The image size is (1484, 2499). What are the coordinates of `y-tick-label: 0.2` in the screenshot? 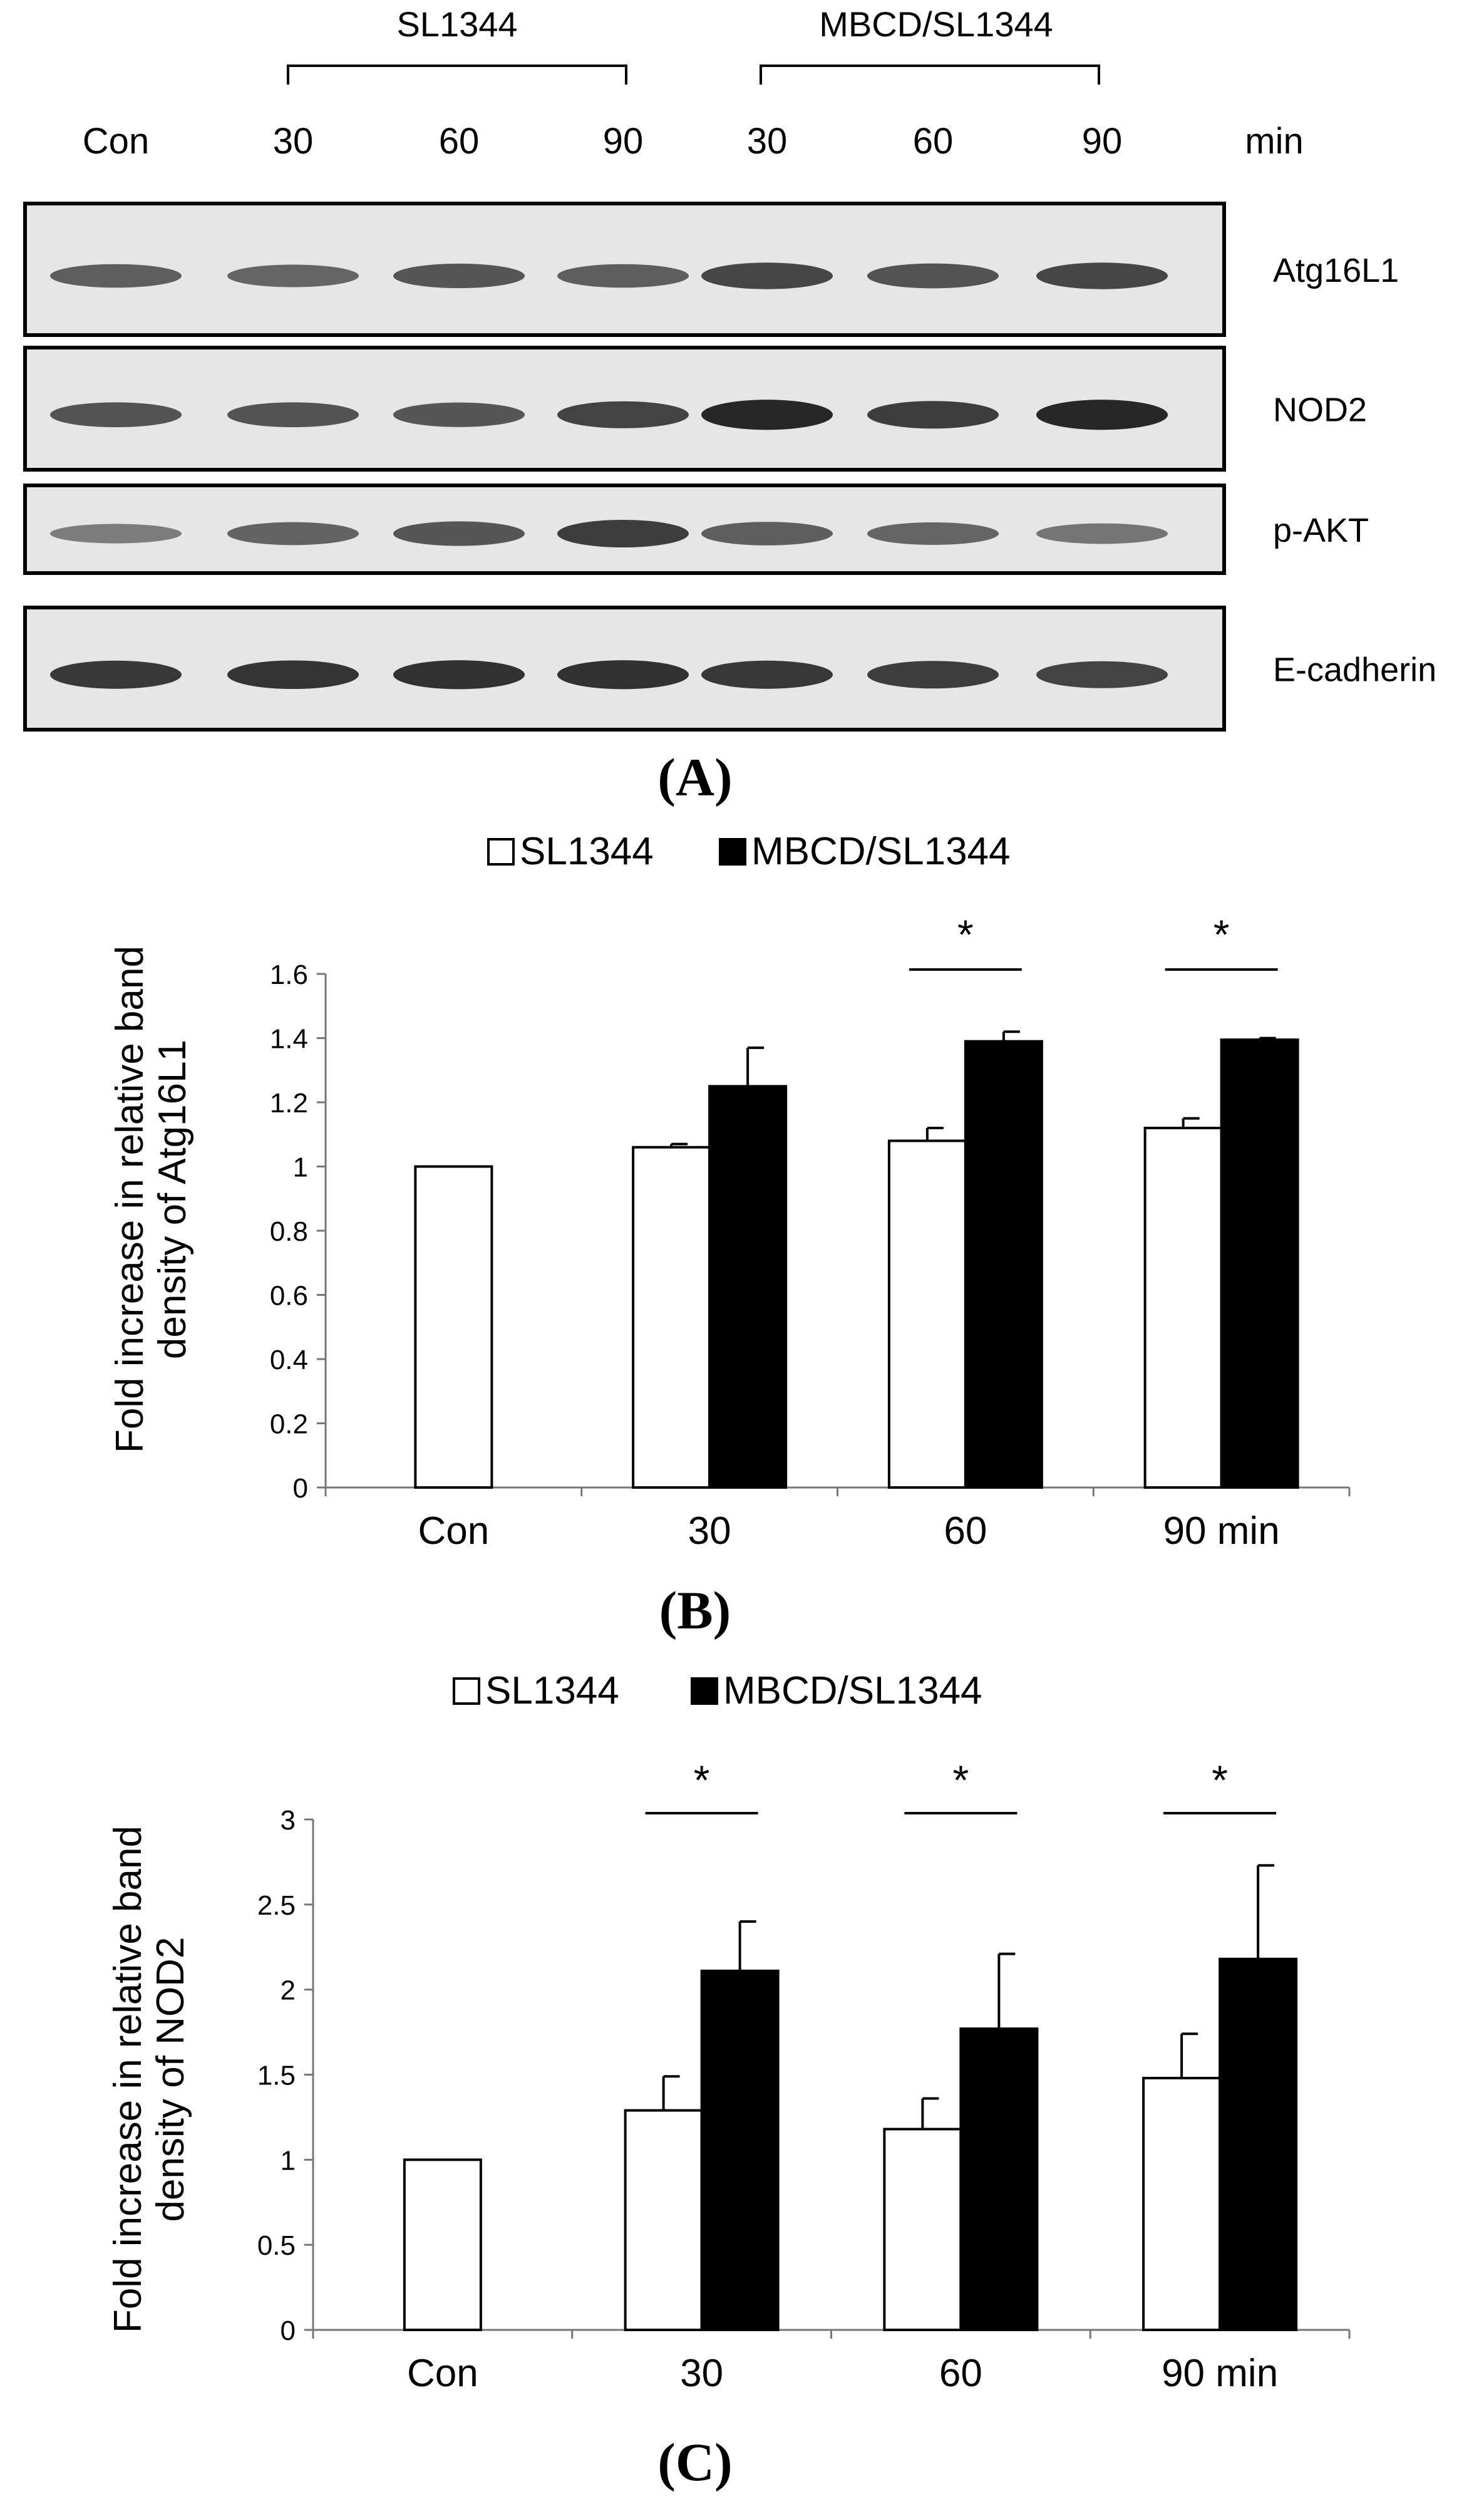 It's located at (289, 1424).